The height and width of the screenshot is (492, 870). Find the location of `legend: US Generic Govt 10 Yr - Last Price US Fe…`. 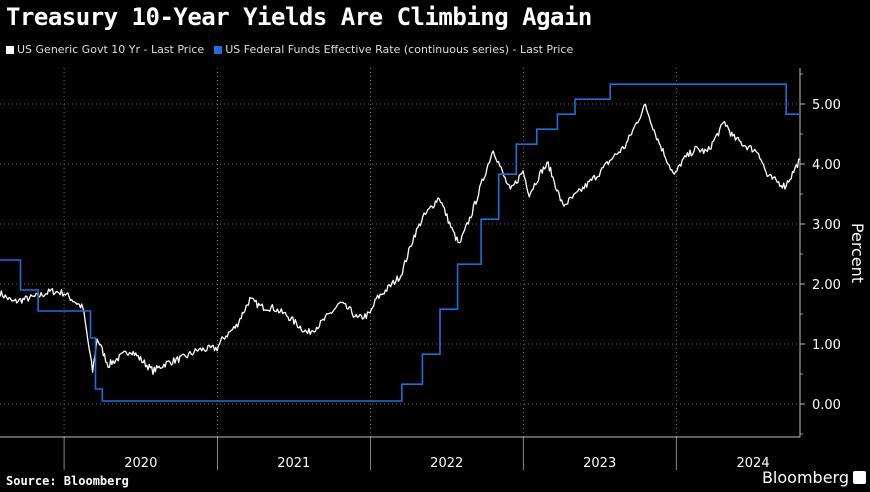

legend: US Generic Govt 10 Yr - Last Price US Fe… is located at coordinates (294, 49).